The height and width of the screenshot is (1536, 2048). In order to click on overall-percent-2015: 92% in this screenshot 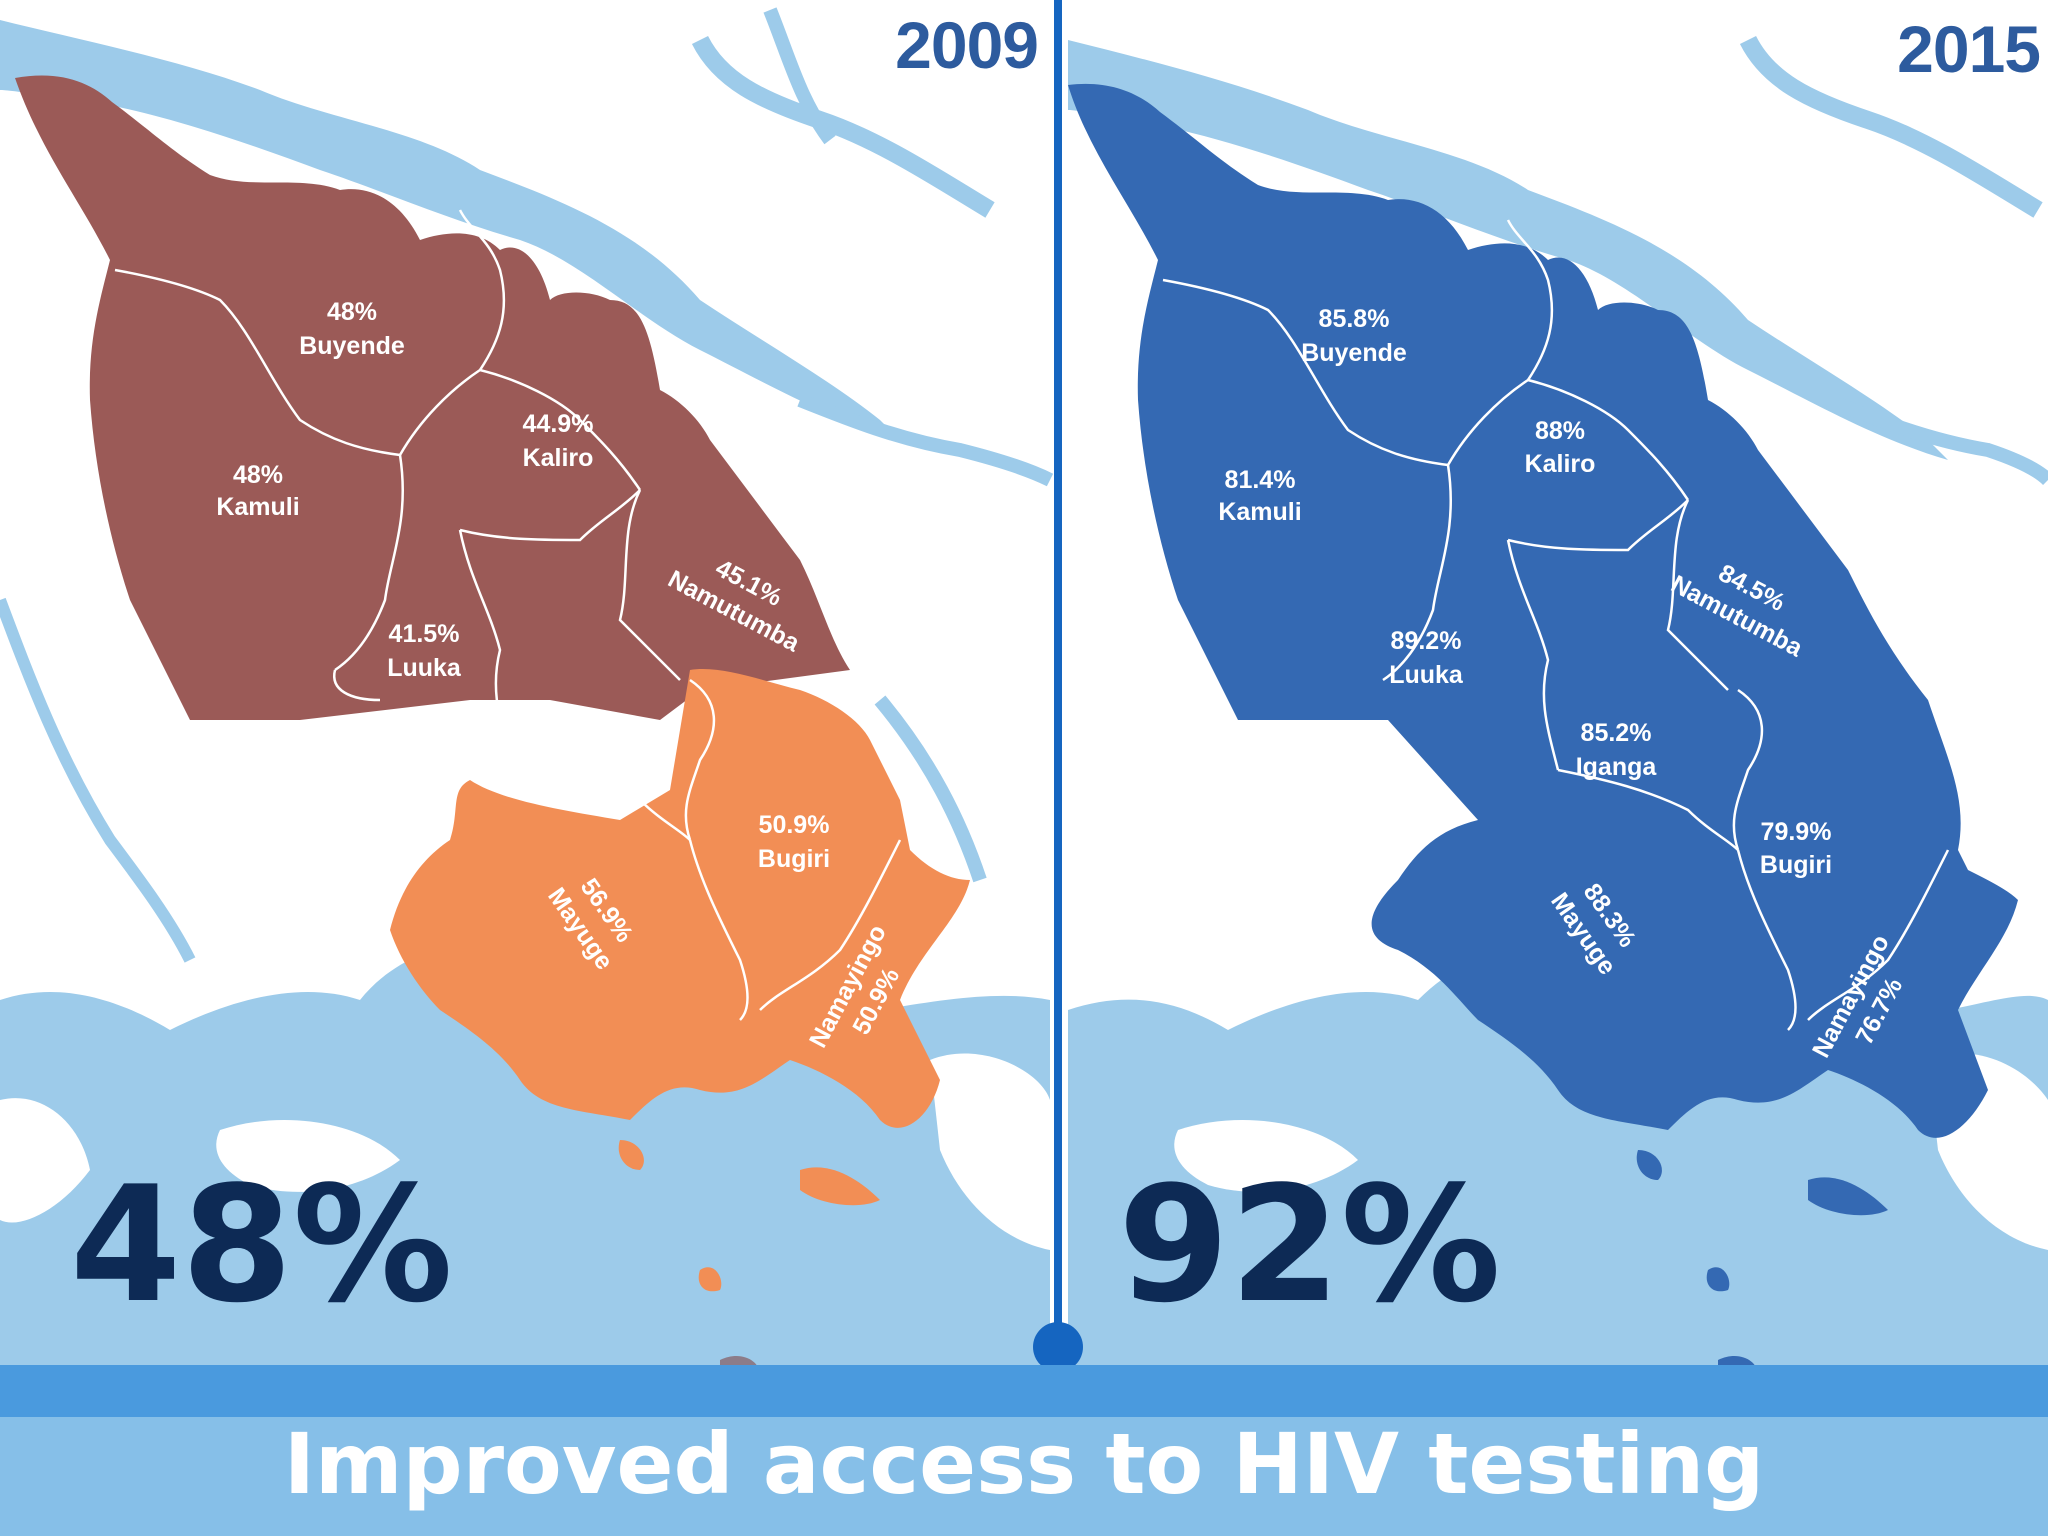, I will do `click(1309, 1244)`.